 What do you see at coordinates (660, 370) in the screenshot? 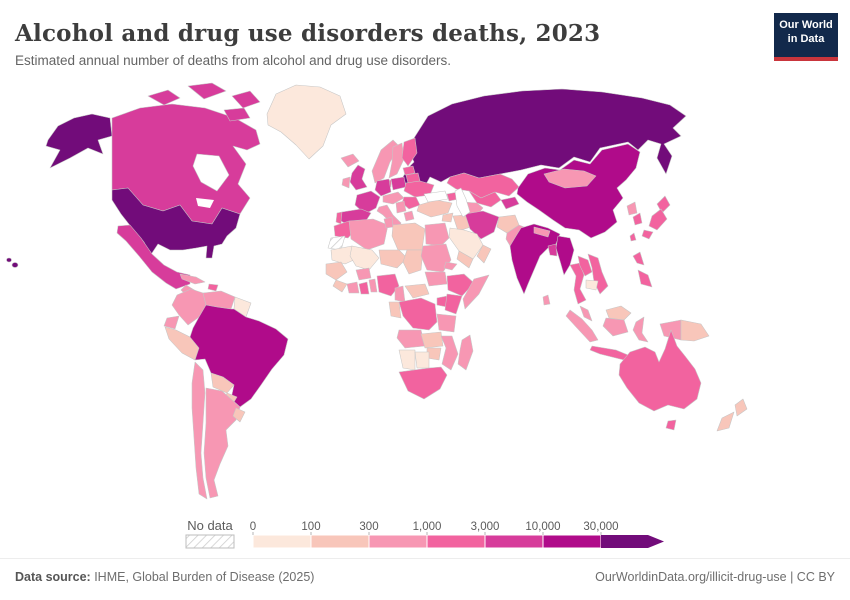
I see `country-australia` at bounding box center [660, 370].